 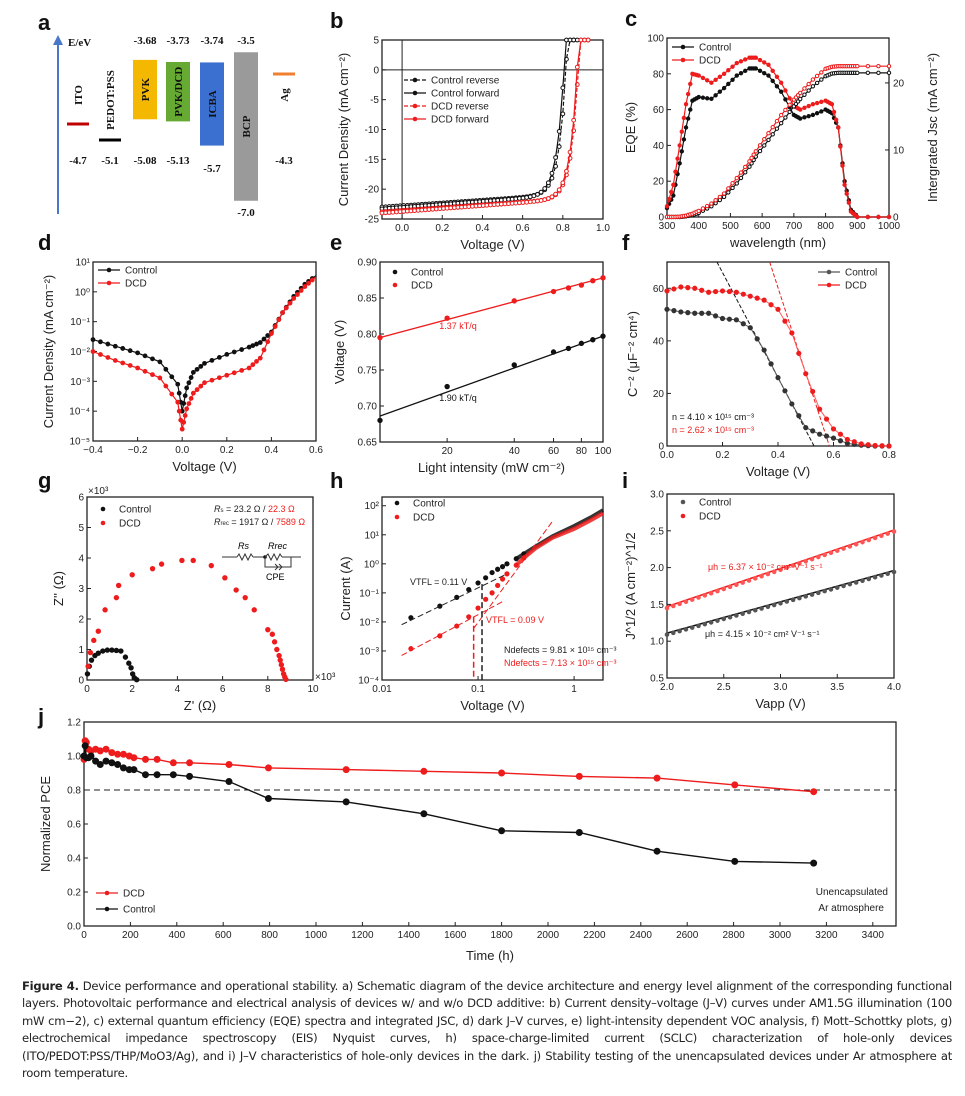 What do you see at coordinates (81, 559) in the screenshot?
I see `y-tick-label: 4` at bounding box center [81, 559].